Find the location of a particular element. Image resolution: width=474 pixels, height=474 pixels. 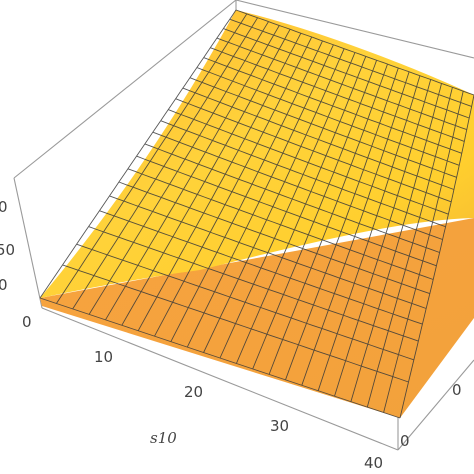

x-tick-label: 30 is located at coordinates (279, 426).